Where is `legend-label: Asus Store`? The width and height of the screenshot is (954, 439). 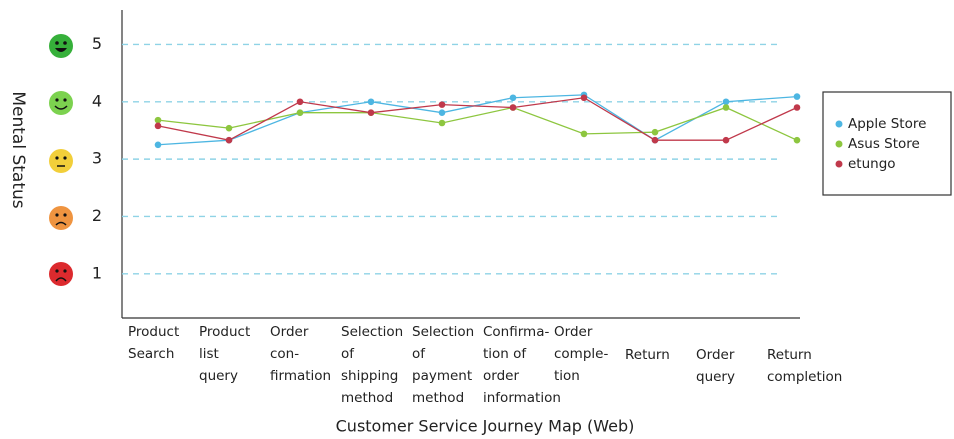
legend-label: Asus Store is located at coordinates (884, 144).